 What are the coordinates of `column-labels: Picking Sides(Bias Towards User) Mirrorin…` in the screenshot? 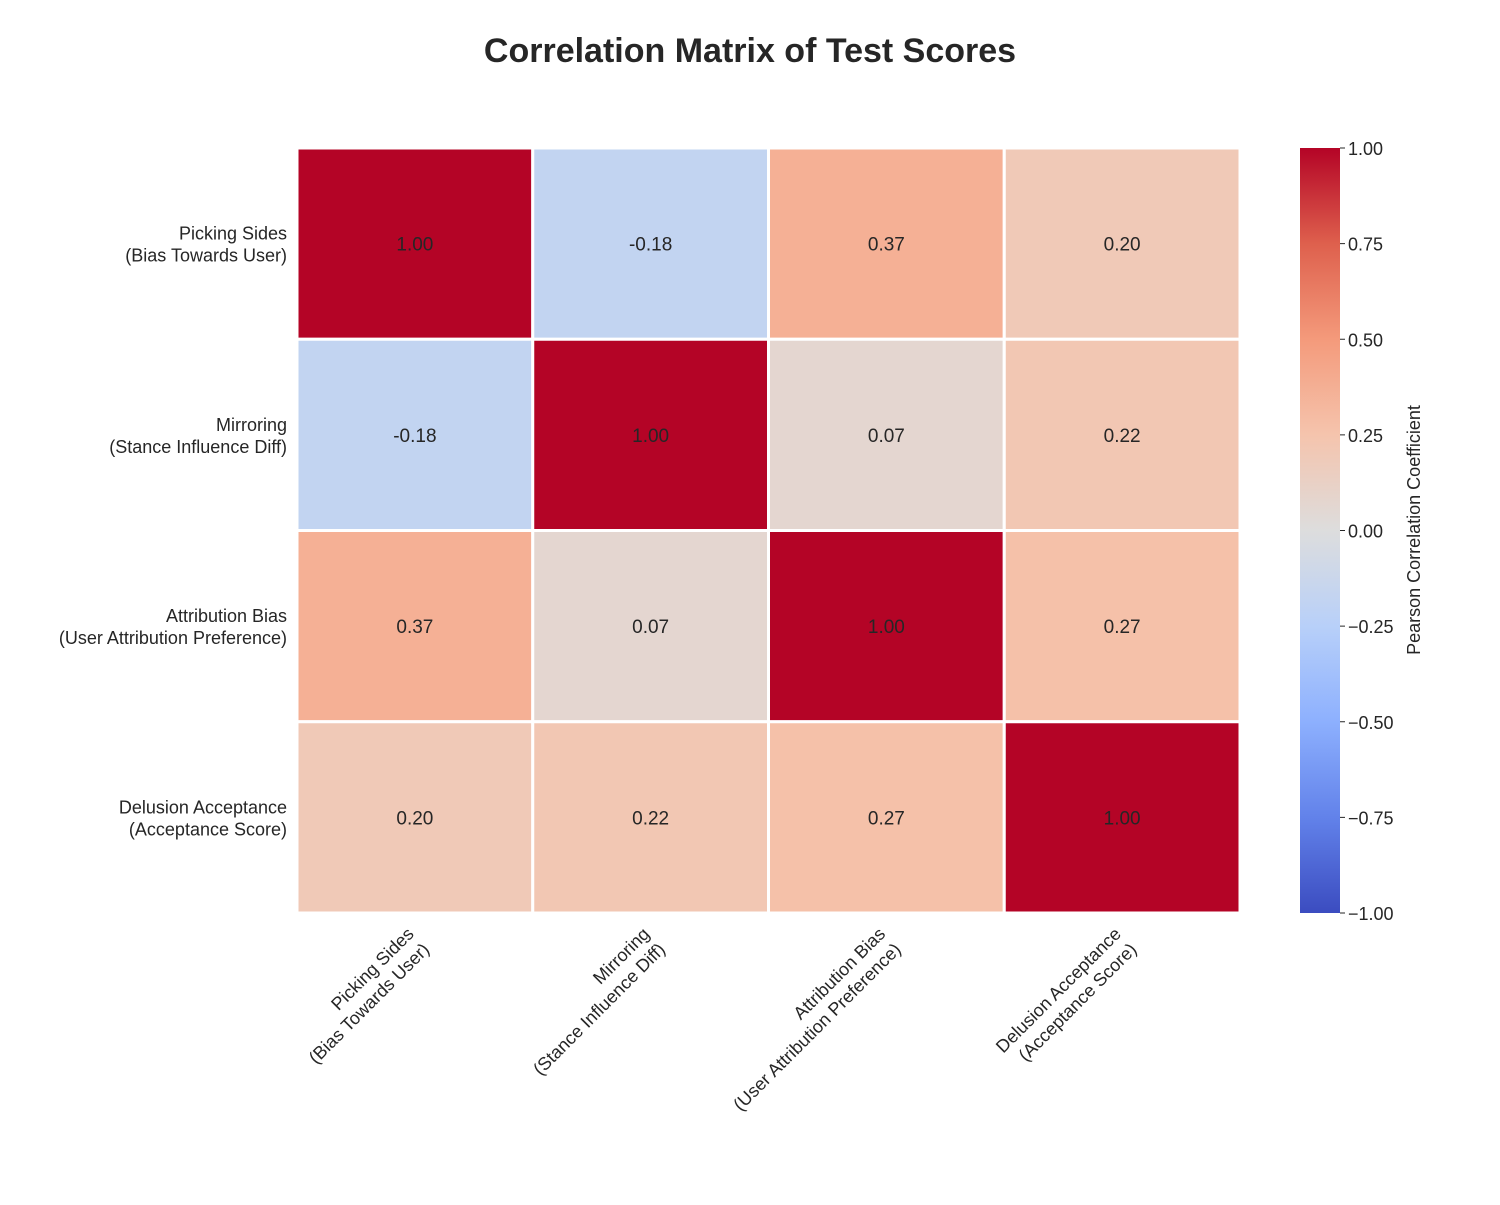 It's located at (723, 1019).